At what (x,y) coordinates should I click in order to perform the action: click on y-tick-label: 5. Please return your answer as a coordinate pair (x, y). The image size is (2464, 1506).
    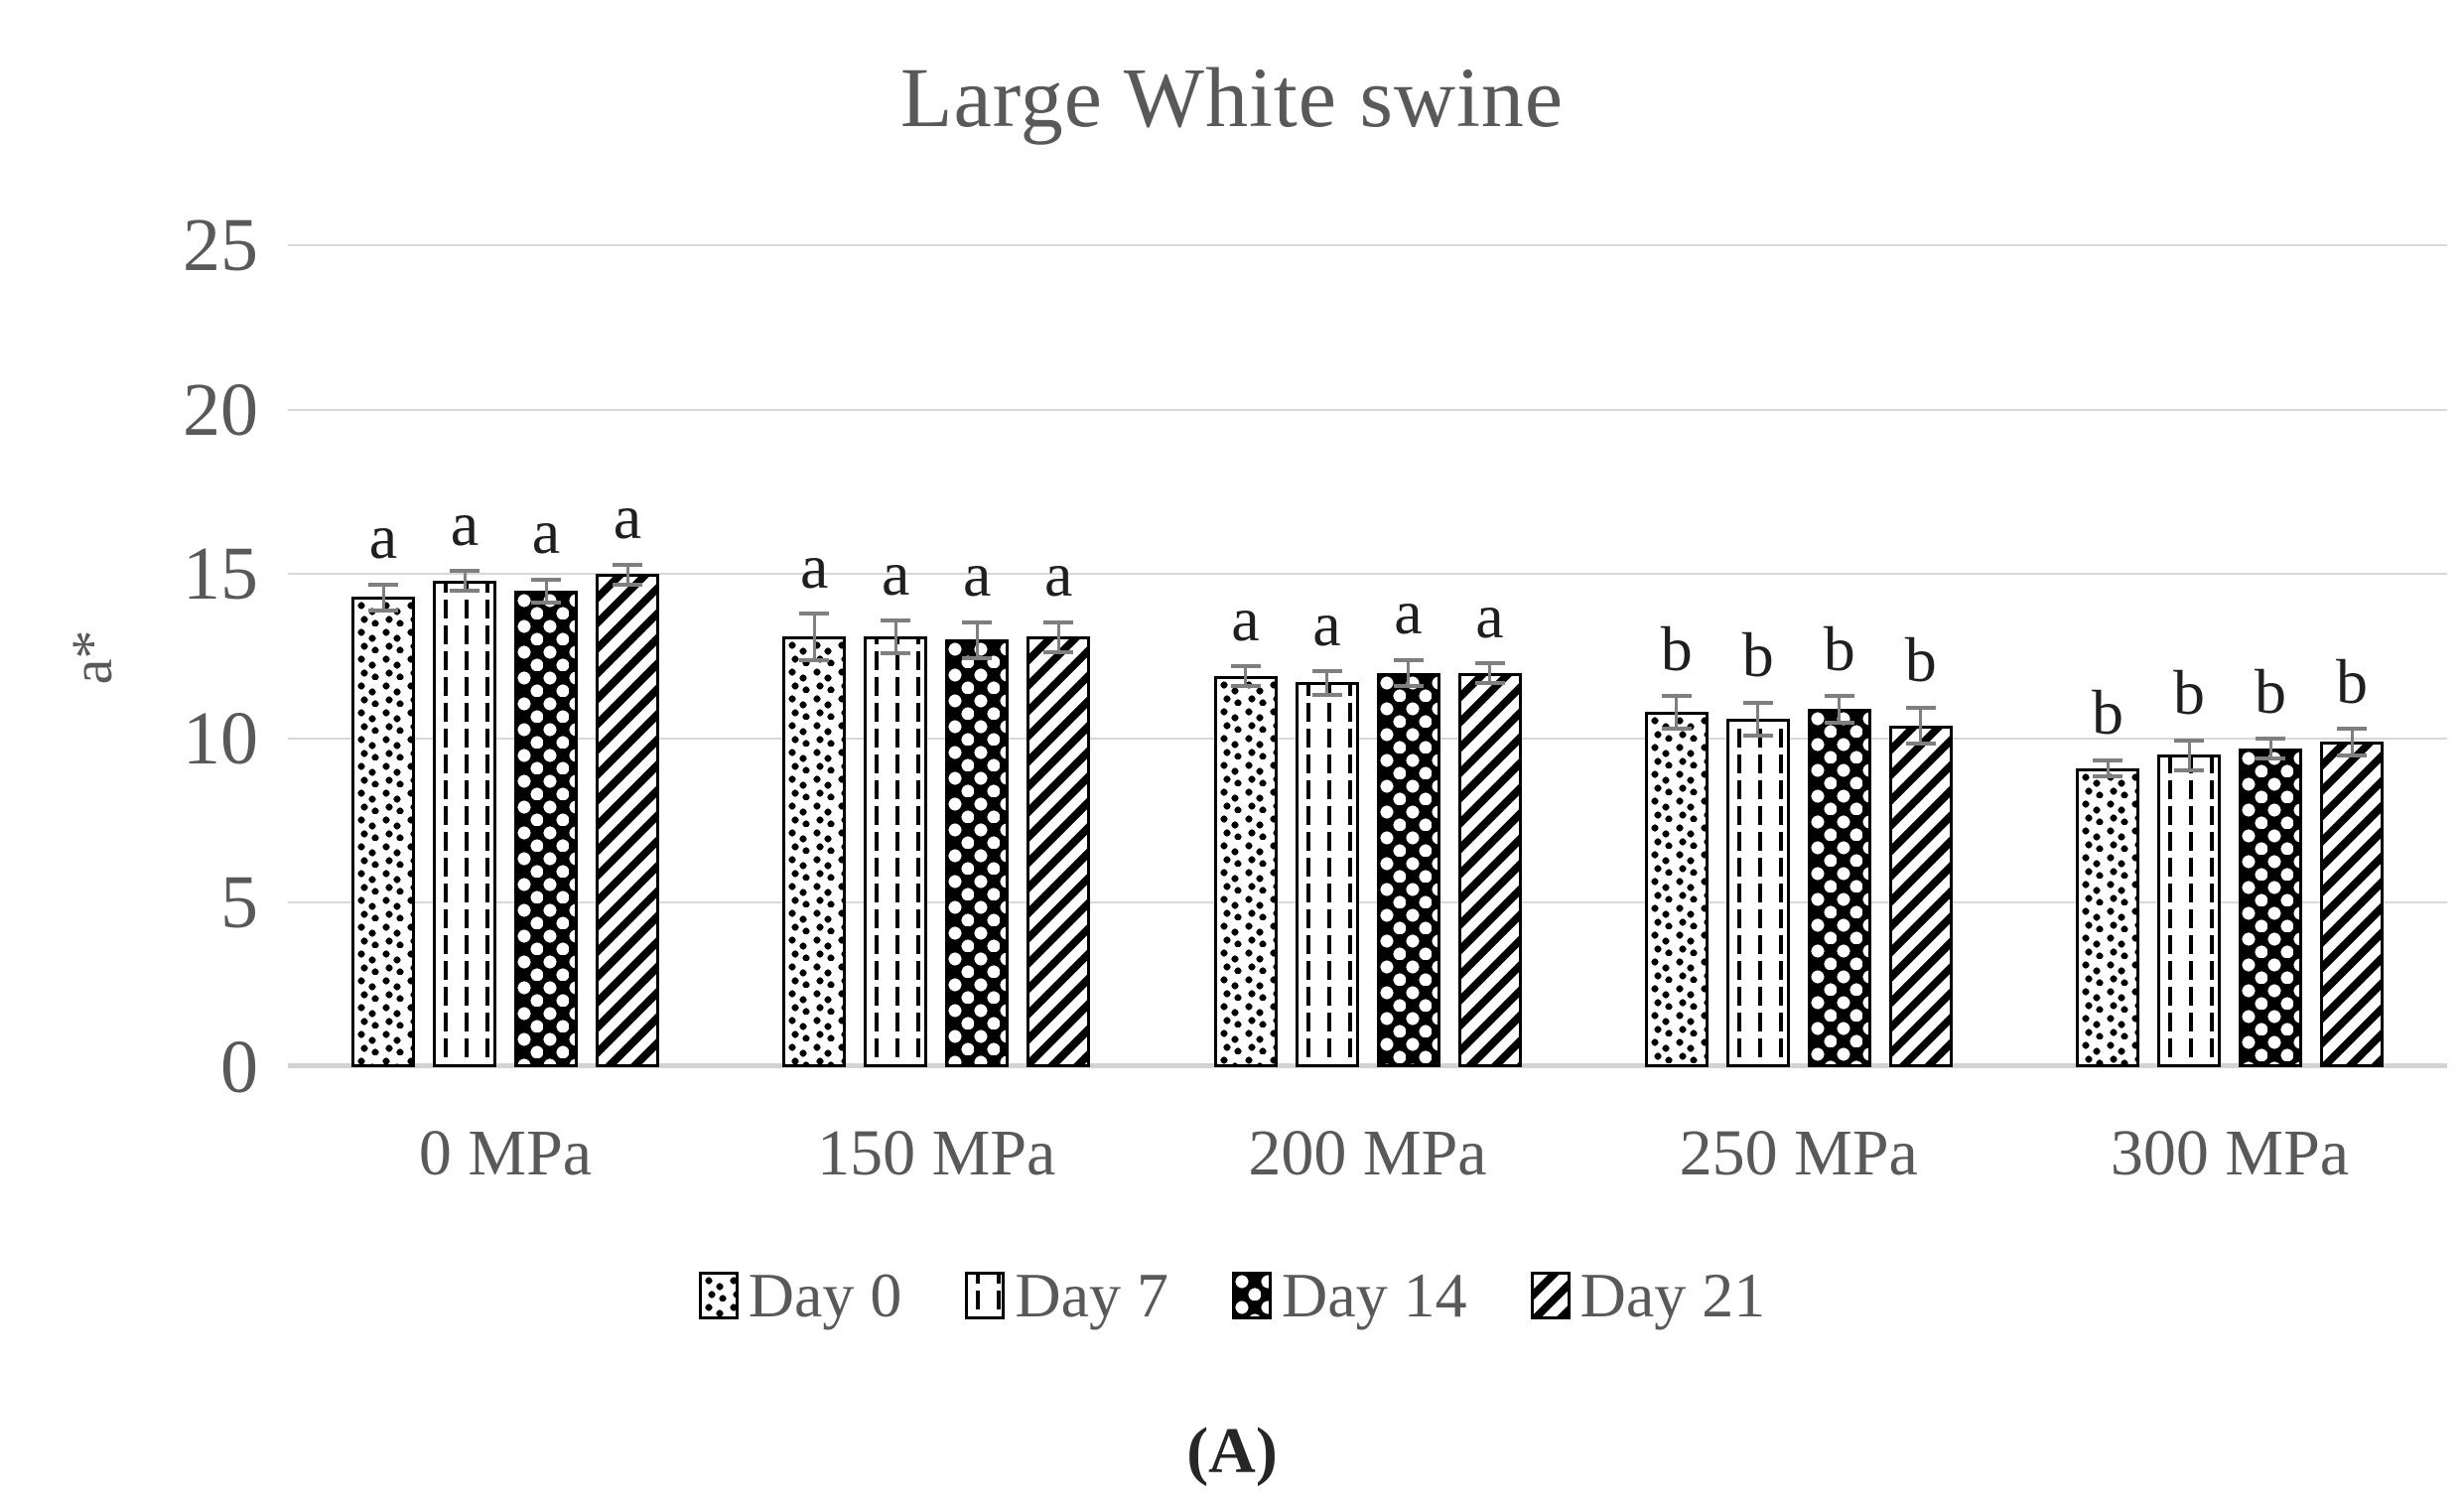
    Looking at the image, I should click on (239, 903).